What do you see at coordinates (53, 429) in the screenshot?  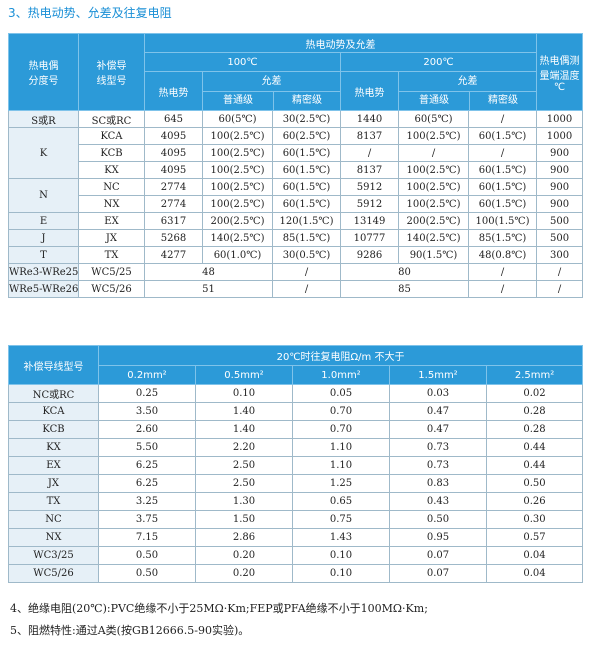 I see `model-cell: KCB` at bounding box center [53, 429].